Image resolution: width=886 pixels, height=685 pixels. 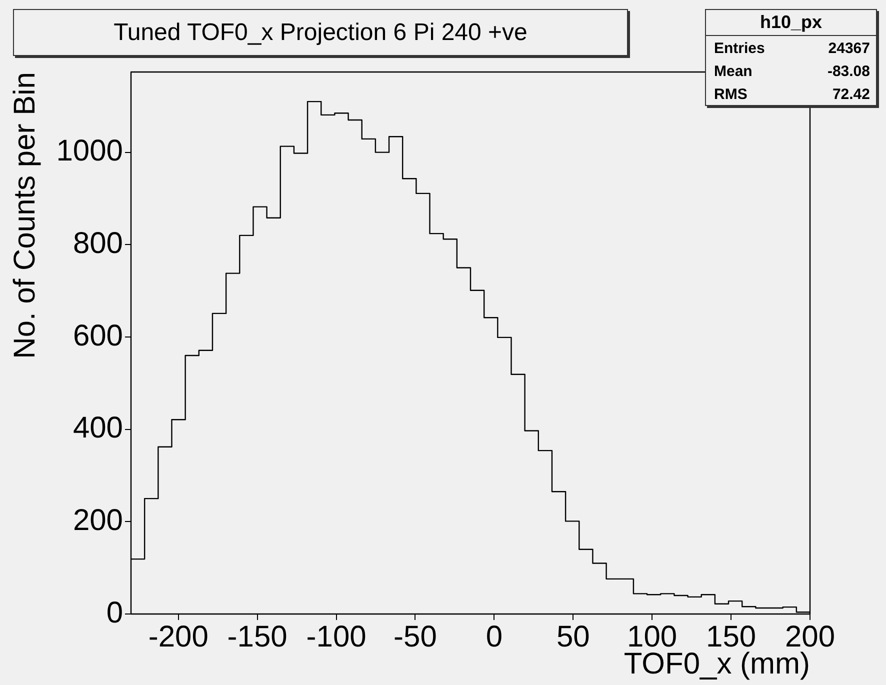 What do you see at coordinates (257, 637) in the screenshot?
I see `x-tick-label: -150` at bounding box center [257, 637].